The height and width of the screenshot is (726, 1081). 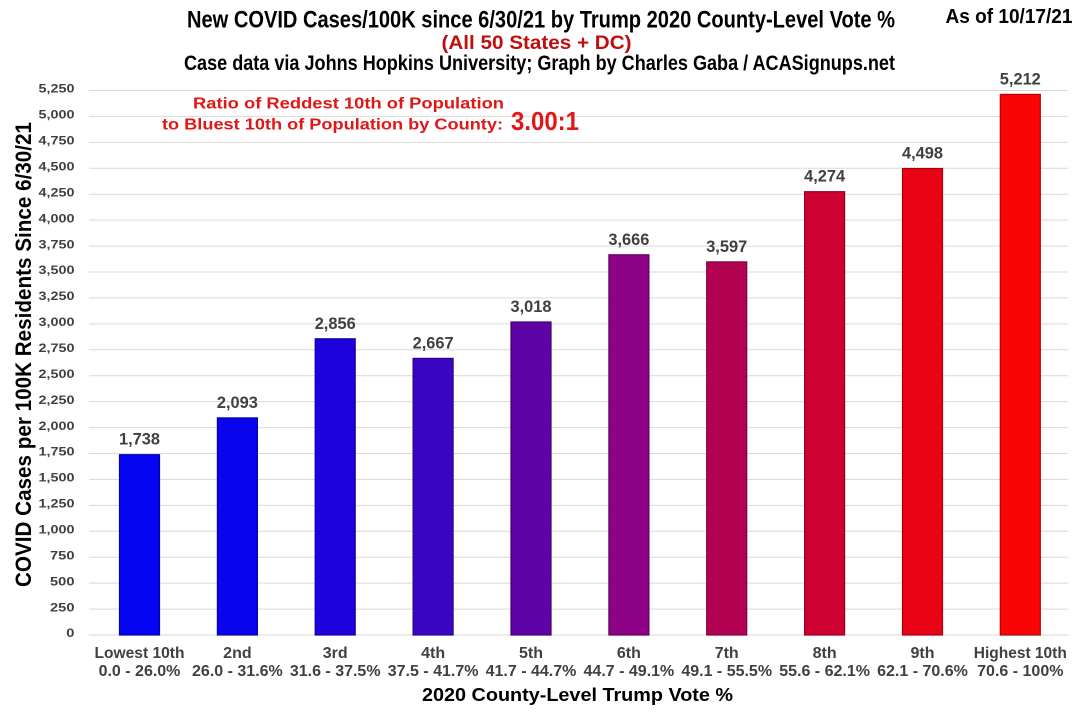 What do you see at coordinates (726, 671) in the screenshot?
I see `svg-text: 49.1 - 55.5%` at bounding box center [726, 671].